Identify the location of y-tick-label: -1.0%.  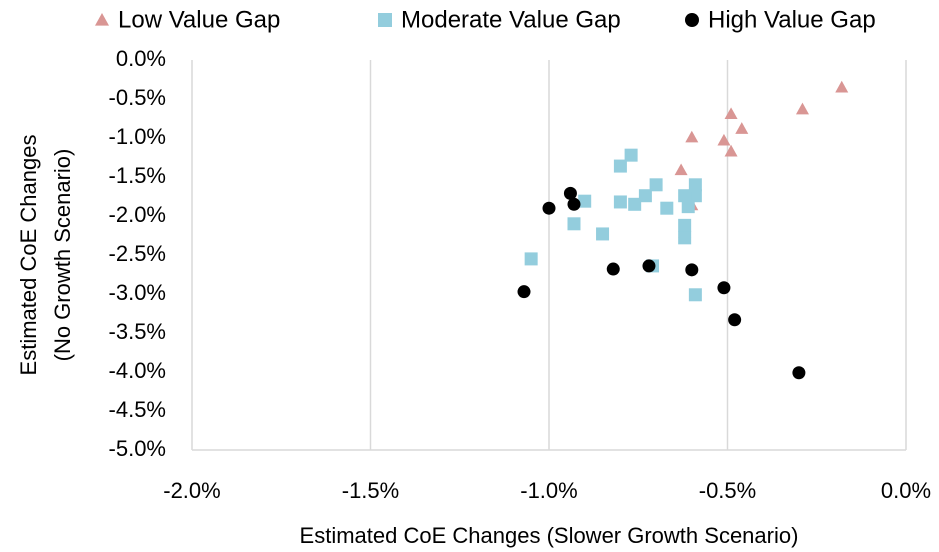
(137, 136).